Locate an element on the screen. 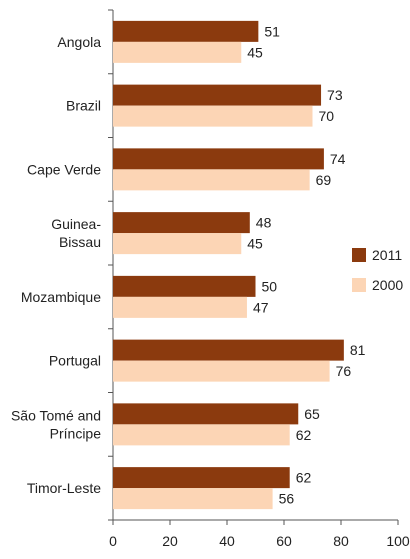  category-label: Timor-Leste is located at coordinates (64, 488).